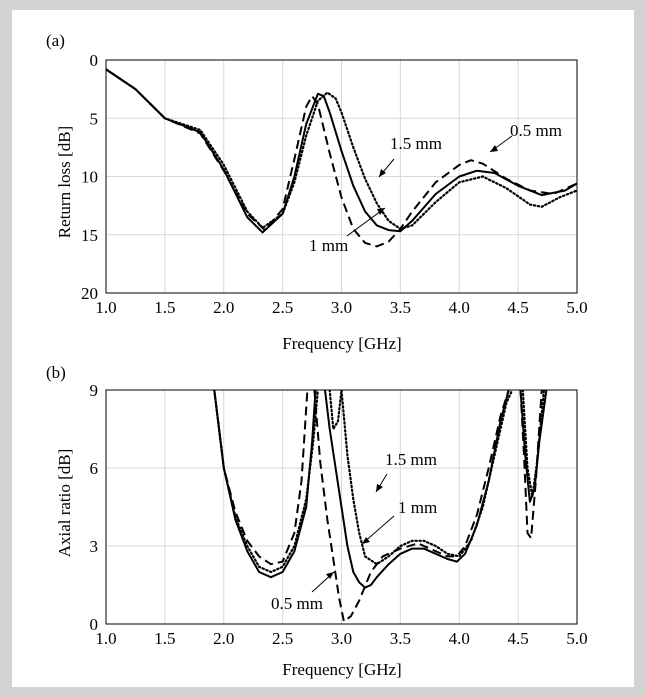 Image resolution: width=646 pixels, height=697 pixels. Describe the element at coordinates (341, 669) in the screenshot. I see `panel-b-xlabel: Frequency [GHz]` at that location.